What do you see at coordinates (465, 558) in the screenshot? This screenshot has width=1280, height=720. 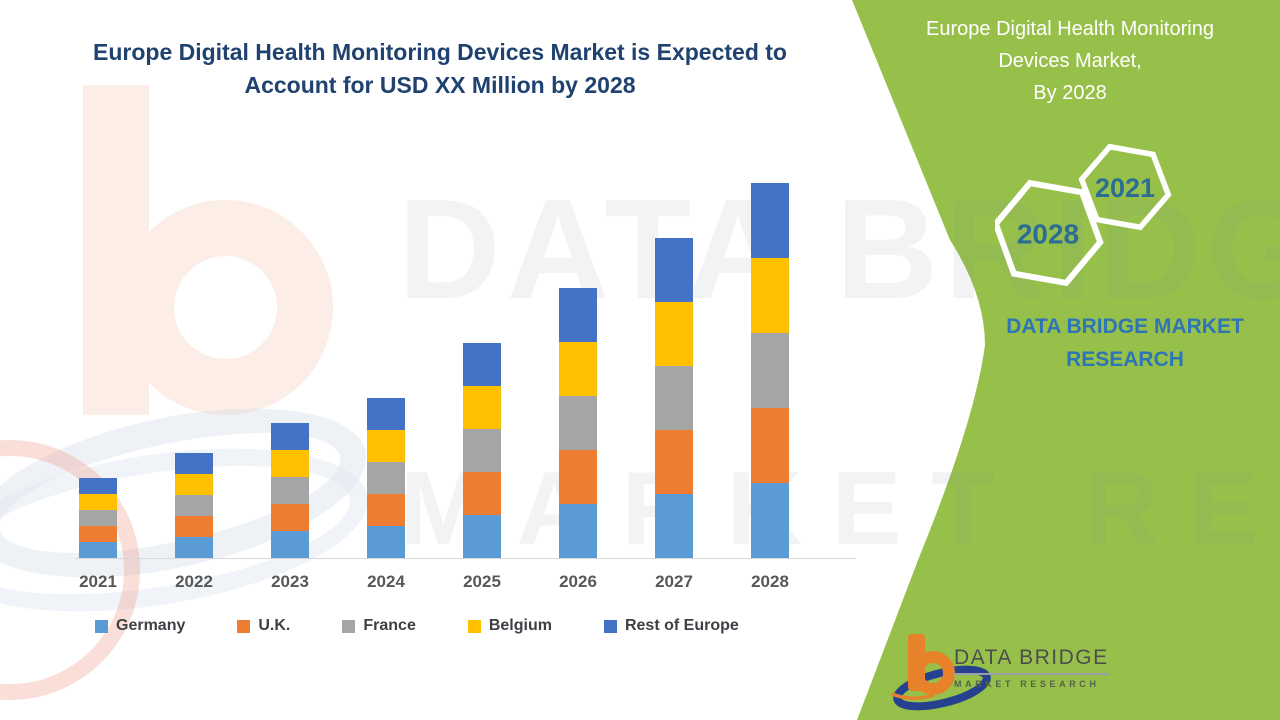 I see `x-axis-line` at bounding box center [465, 558].